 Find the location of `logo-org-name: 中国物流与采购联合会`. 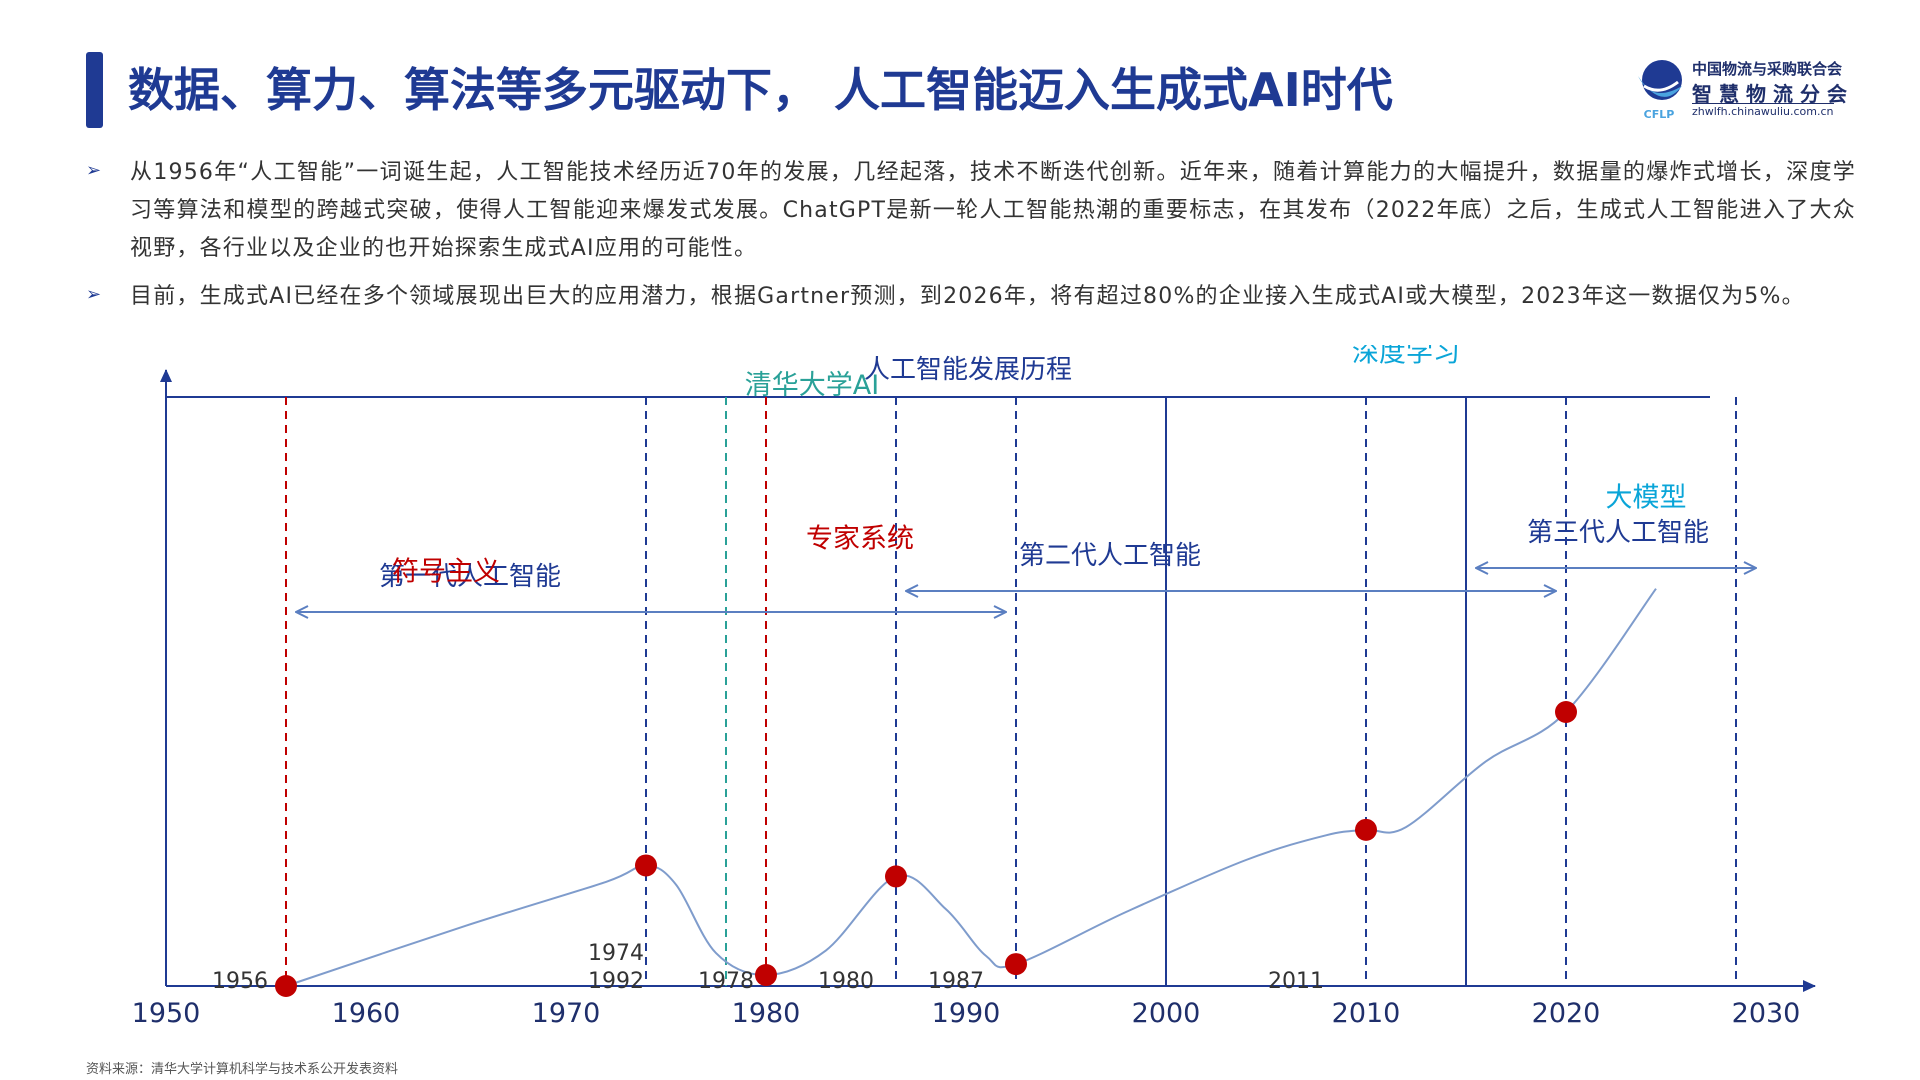

logo-org-name: 中国物流与采购联合会 is located at coordinates (1767, 69).